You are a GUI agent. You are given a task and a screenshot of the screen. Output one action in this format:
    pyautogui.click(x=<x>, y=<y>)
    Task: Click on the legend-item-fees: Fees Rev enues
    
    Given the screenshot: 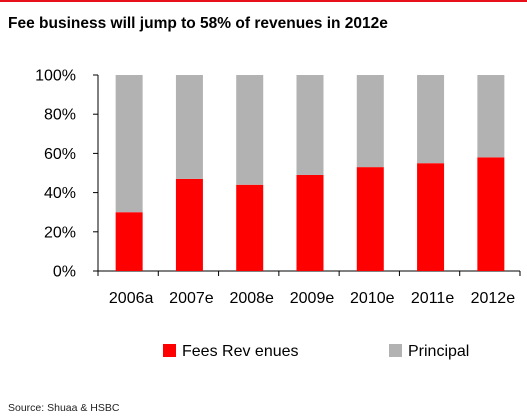 What is the action you would take?
    pyautogui.click(x=231, y=351)
    